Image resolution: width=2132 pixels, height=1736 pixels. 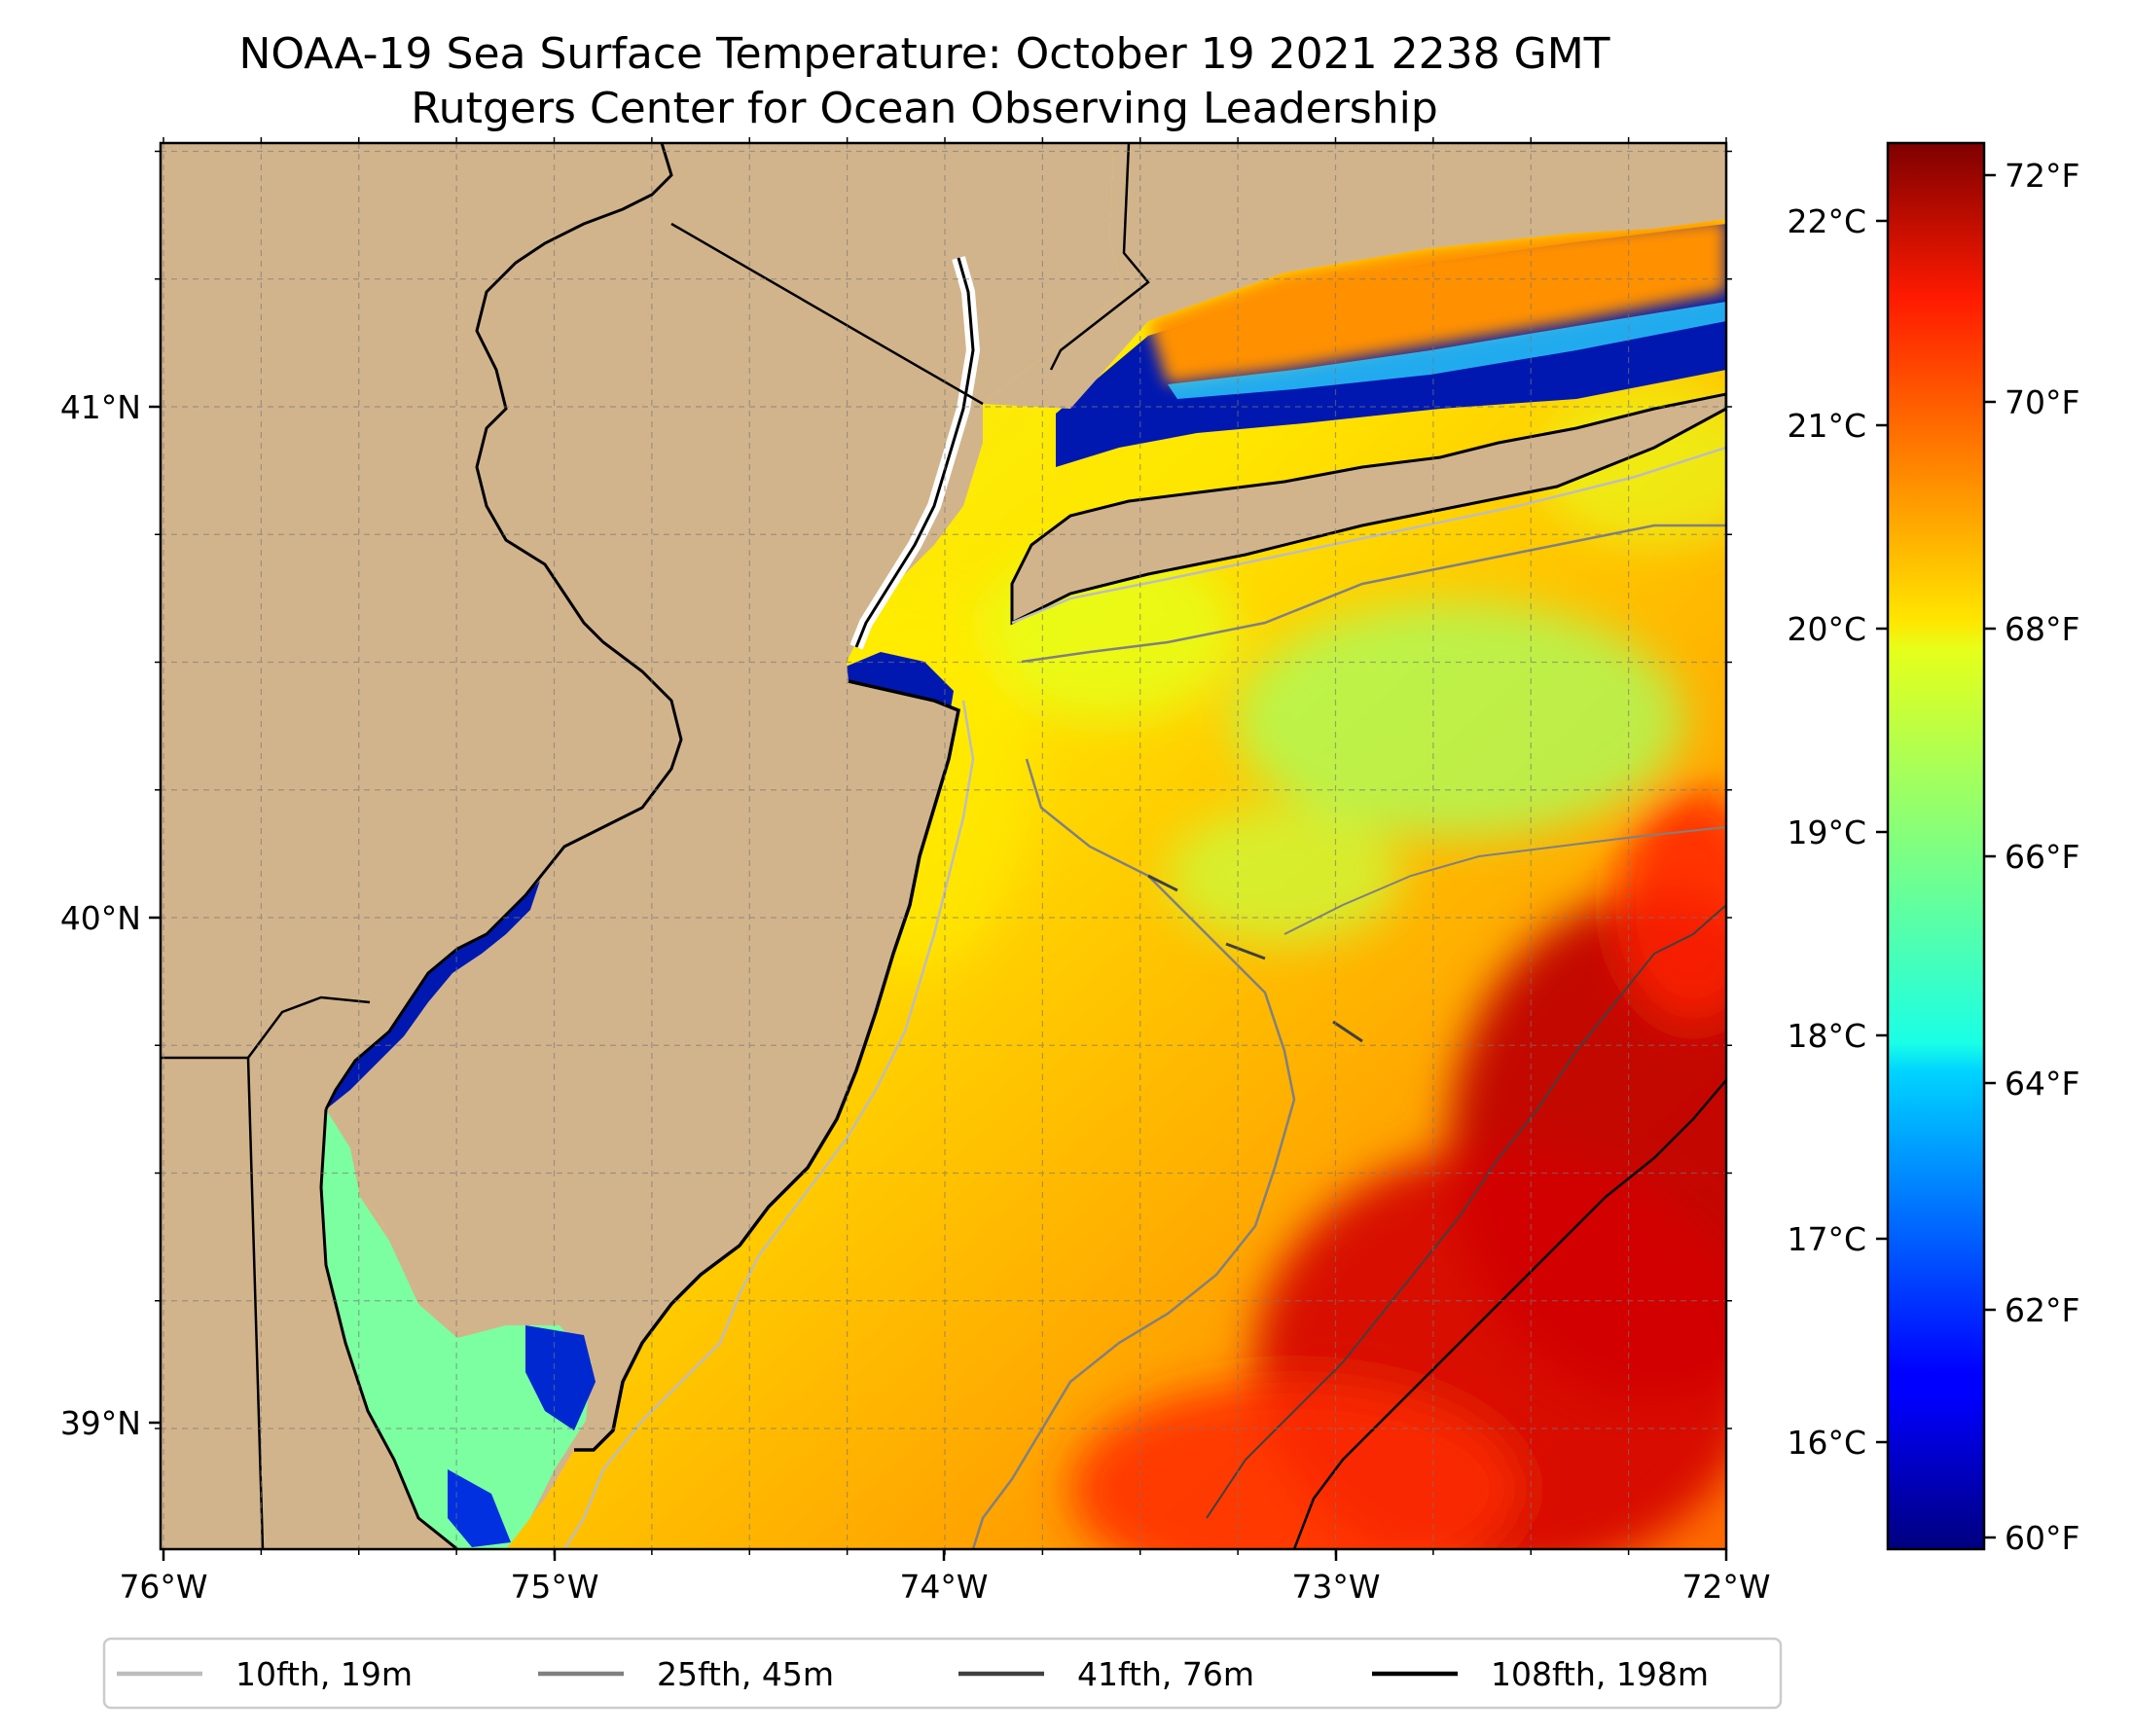 I want to click on lat-tick-label: 39°N, so click(x=100, y=1423).